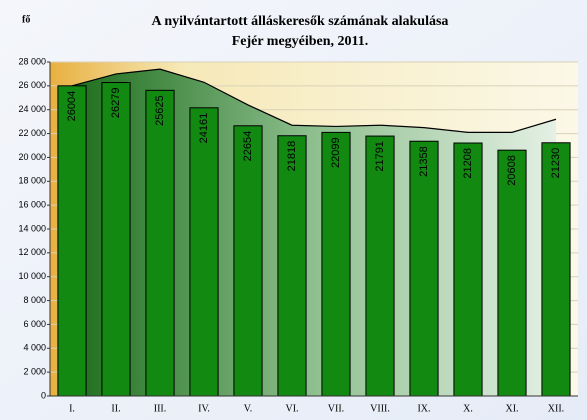 This screenshot has width=587, height=420. What do you see at coordinates (34, 348) in the screenshot?
I see `y-tick-label: 4 000` at bounding box center [34, 348].